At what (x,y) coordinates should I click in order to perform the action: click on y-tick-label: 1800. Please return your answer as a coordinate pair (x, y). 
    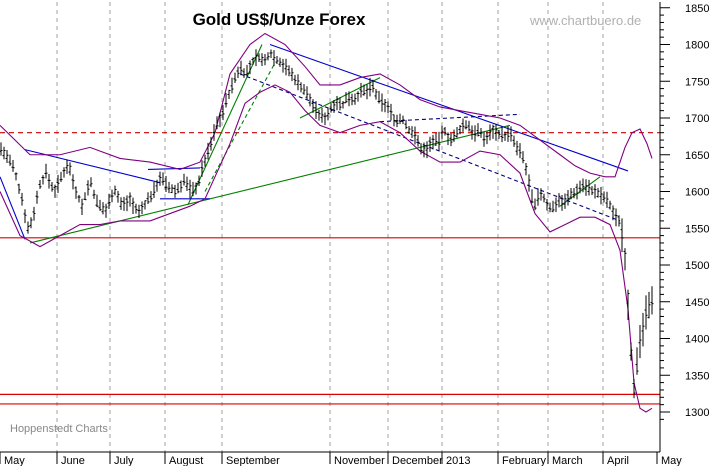
    Looking at the image, I should click on (697, 46).